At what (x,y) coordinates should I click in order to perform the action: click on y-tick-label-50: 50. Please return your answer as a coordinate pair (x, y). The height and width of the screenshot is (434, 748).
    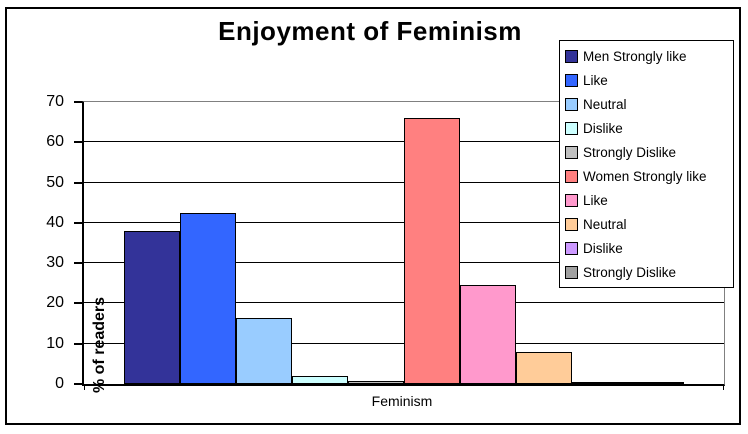
    Looking at the image, I should click on (55, 182).